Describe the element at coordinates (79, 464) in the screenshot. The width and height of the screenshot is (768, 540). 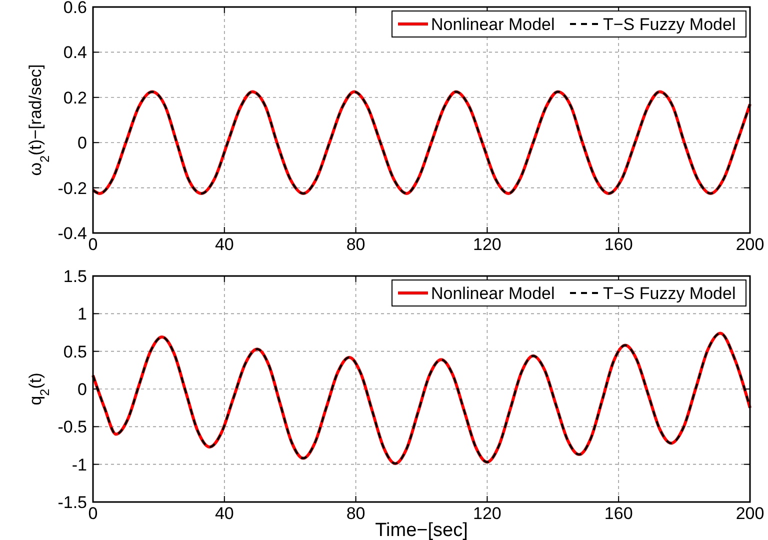
I see `y-tick-label: -1` at that location.